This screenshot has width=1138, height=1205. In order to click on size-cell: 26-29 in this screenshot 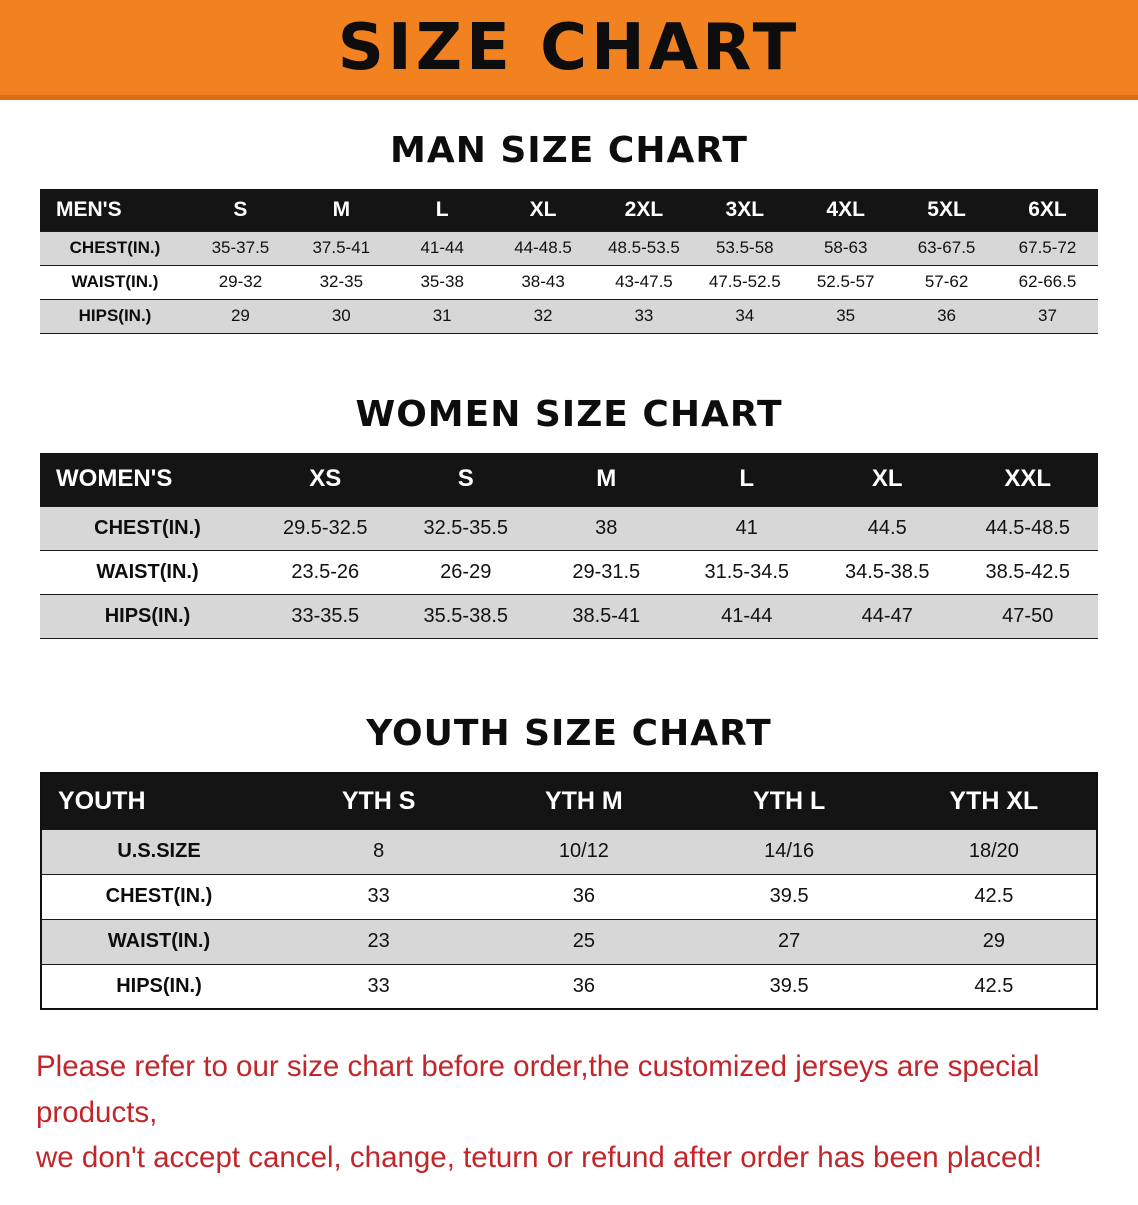, I will do `click(466, 572)`.